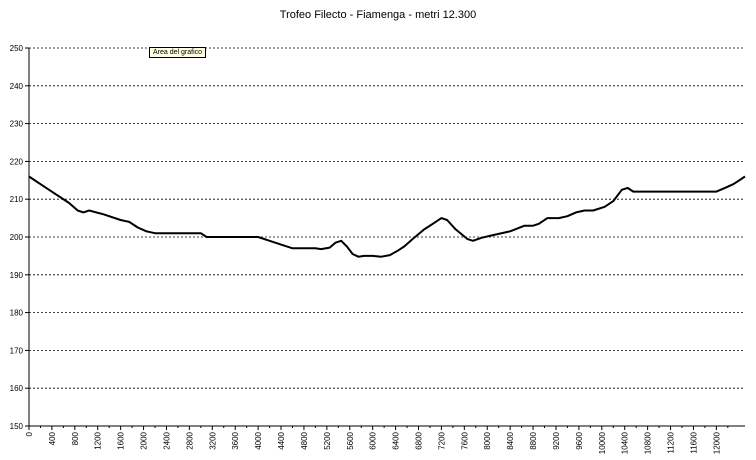 The height and width of the screenshot is (460, 756). What do you see at coordinates (17, 48) in the screenshot?
I see `y-tick-label-250: 250` at bounding box center [17, 48].